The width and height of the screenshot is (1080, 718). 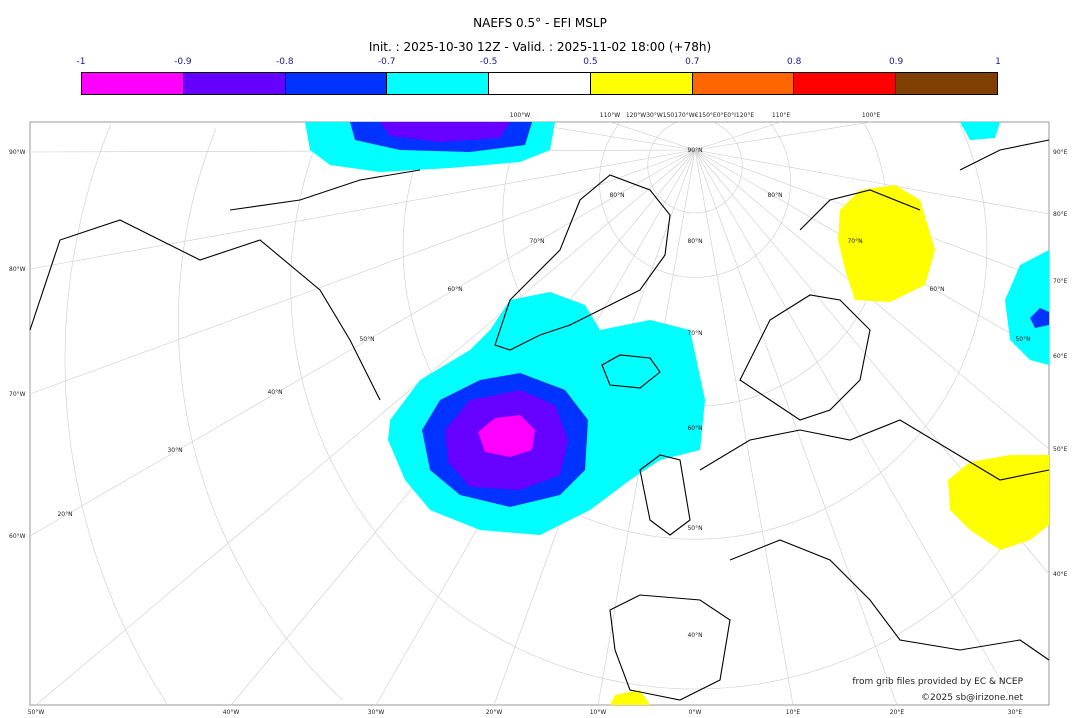 What do you see at coordinates (81, 62) in the screenshot?
I see `colorbar-tick: -1` at bounding box center [81, 62].